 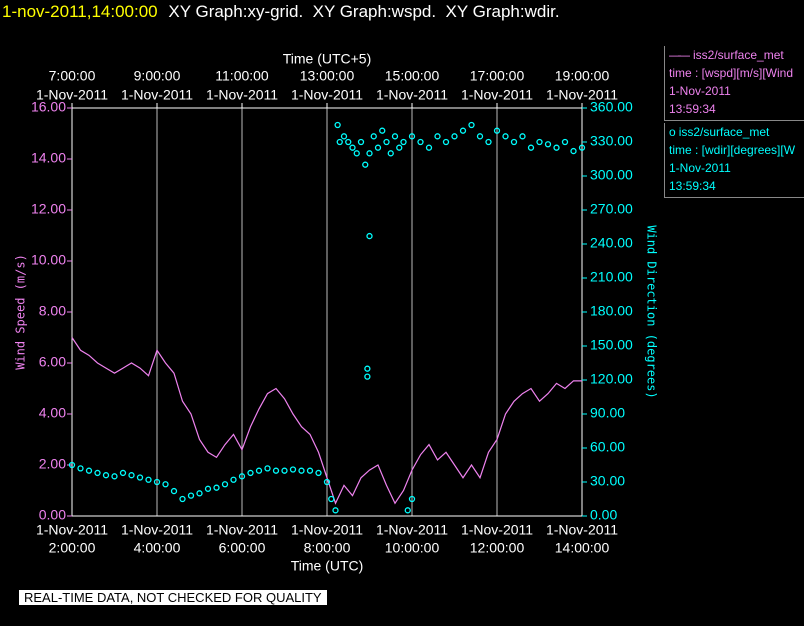 What do you see at coordinates (692, 109) in the screenshot?
I see `legend-line: 13:59:34` at bounding box center [692, 109].